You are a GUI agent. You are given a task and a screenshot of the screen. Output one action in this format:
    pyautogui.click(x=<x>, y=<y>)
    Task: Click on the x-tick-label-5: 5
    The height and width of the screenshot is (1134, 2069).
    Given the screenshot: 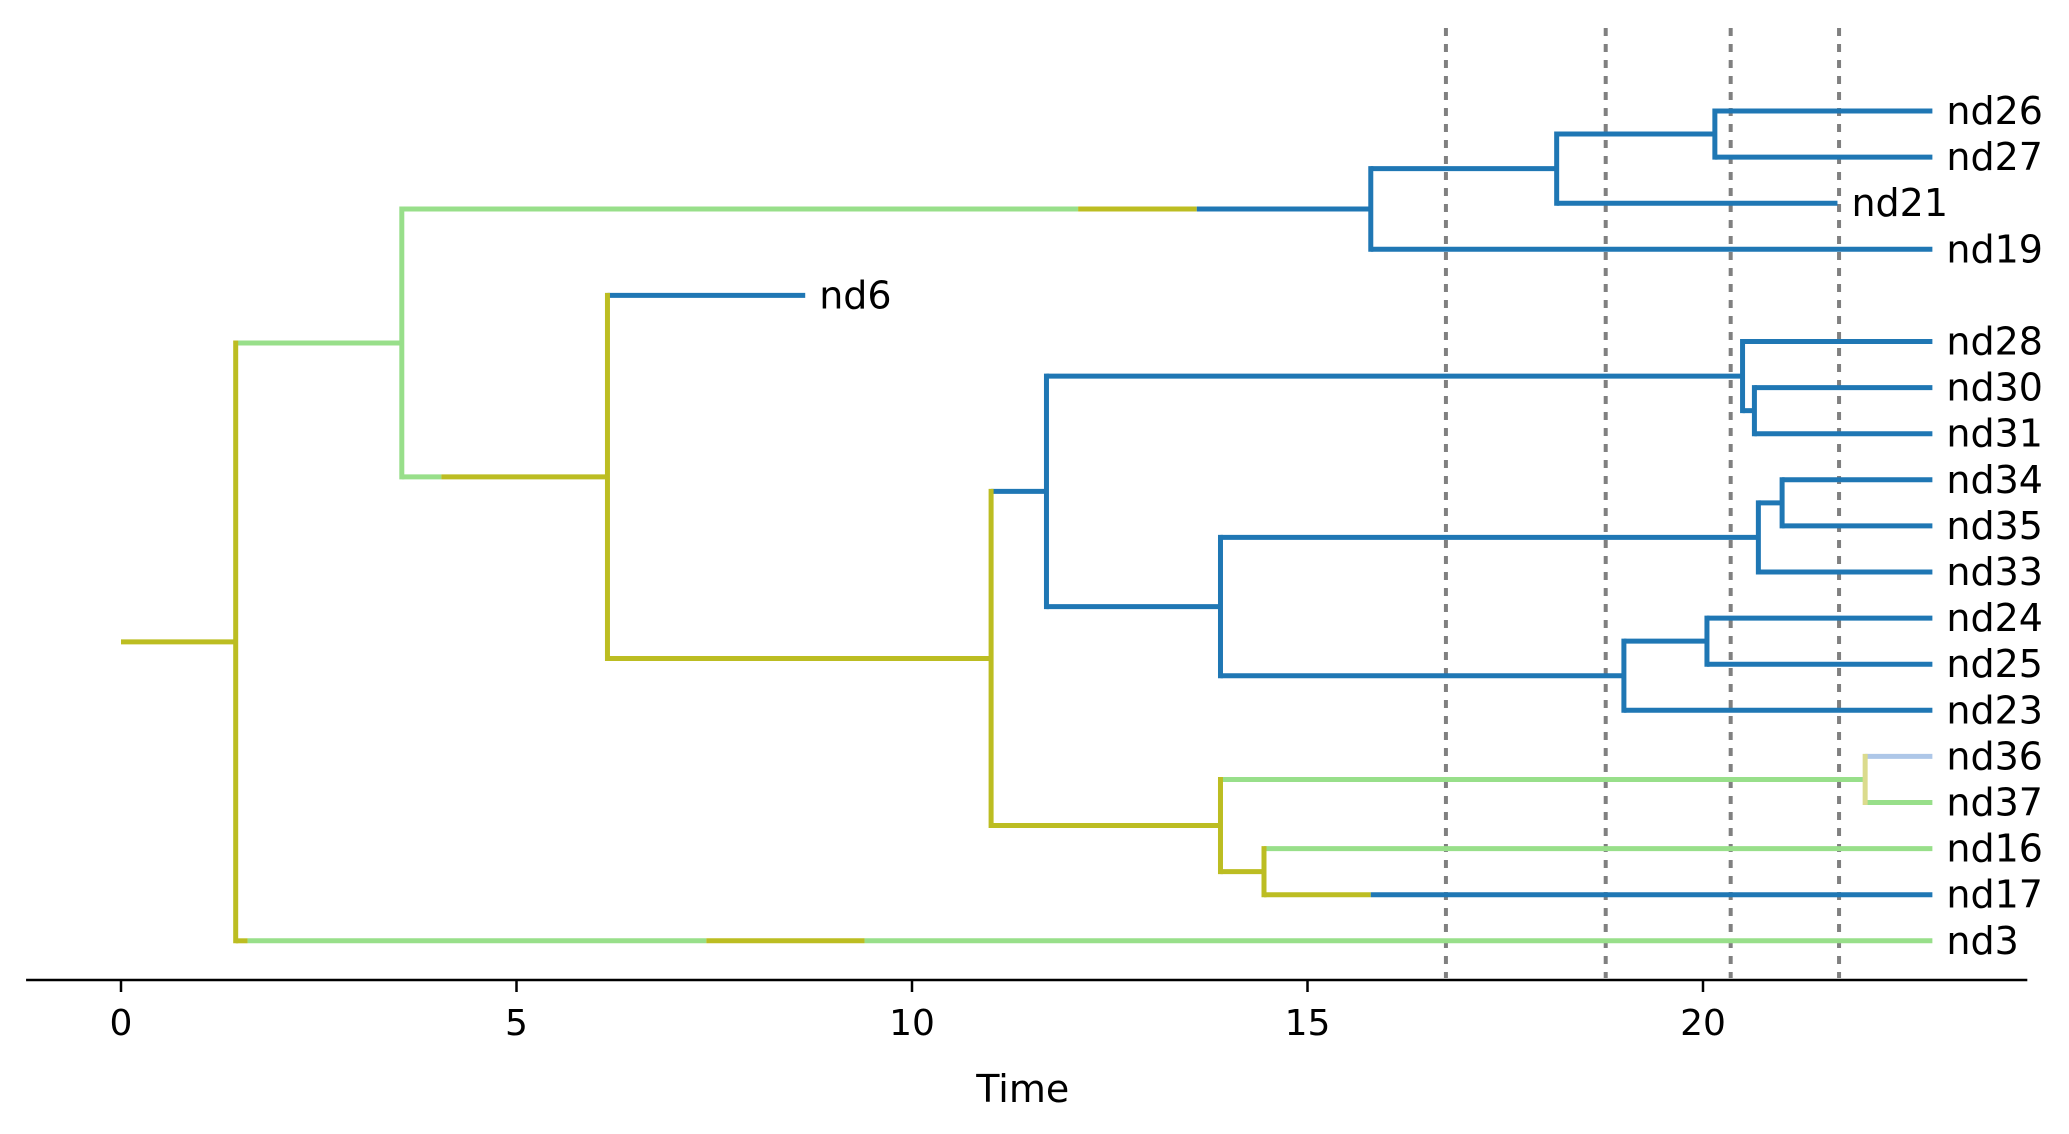 What is the action you would take?
    pyautogui.click(x=516, y=1023)
    